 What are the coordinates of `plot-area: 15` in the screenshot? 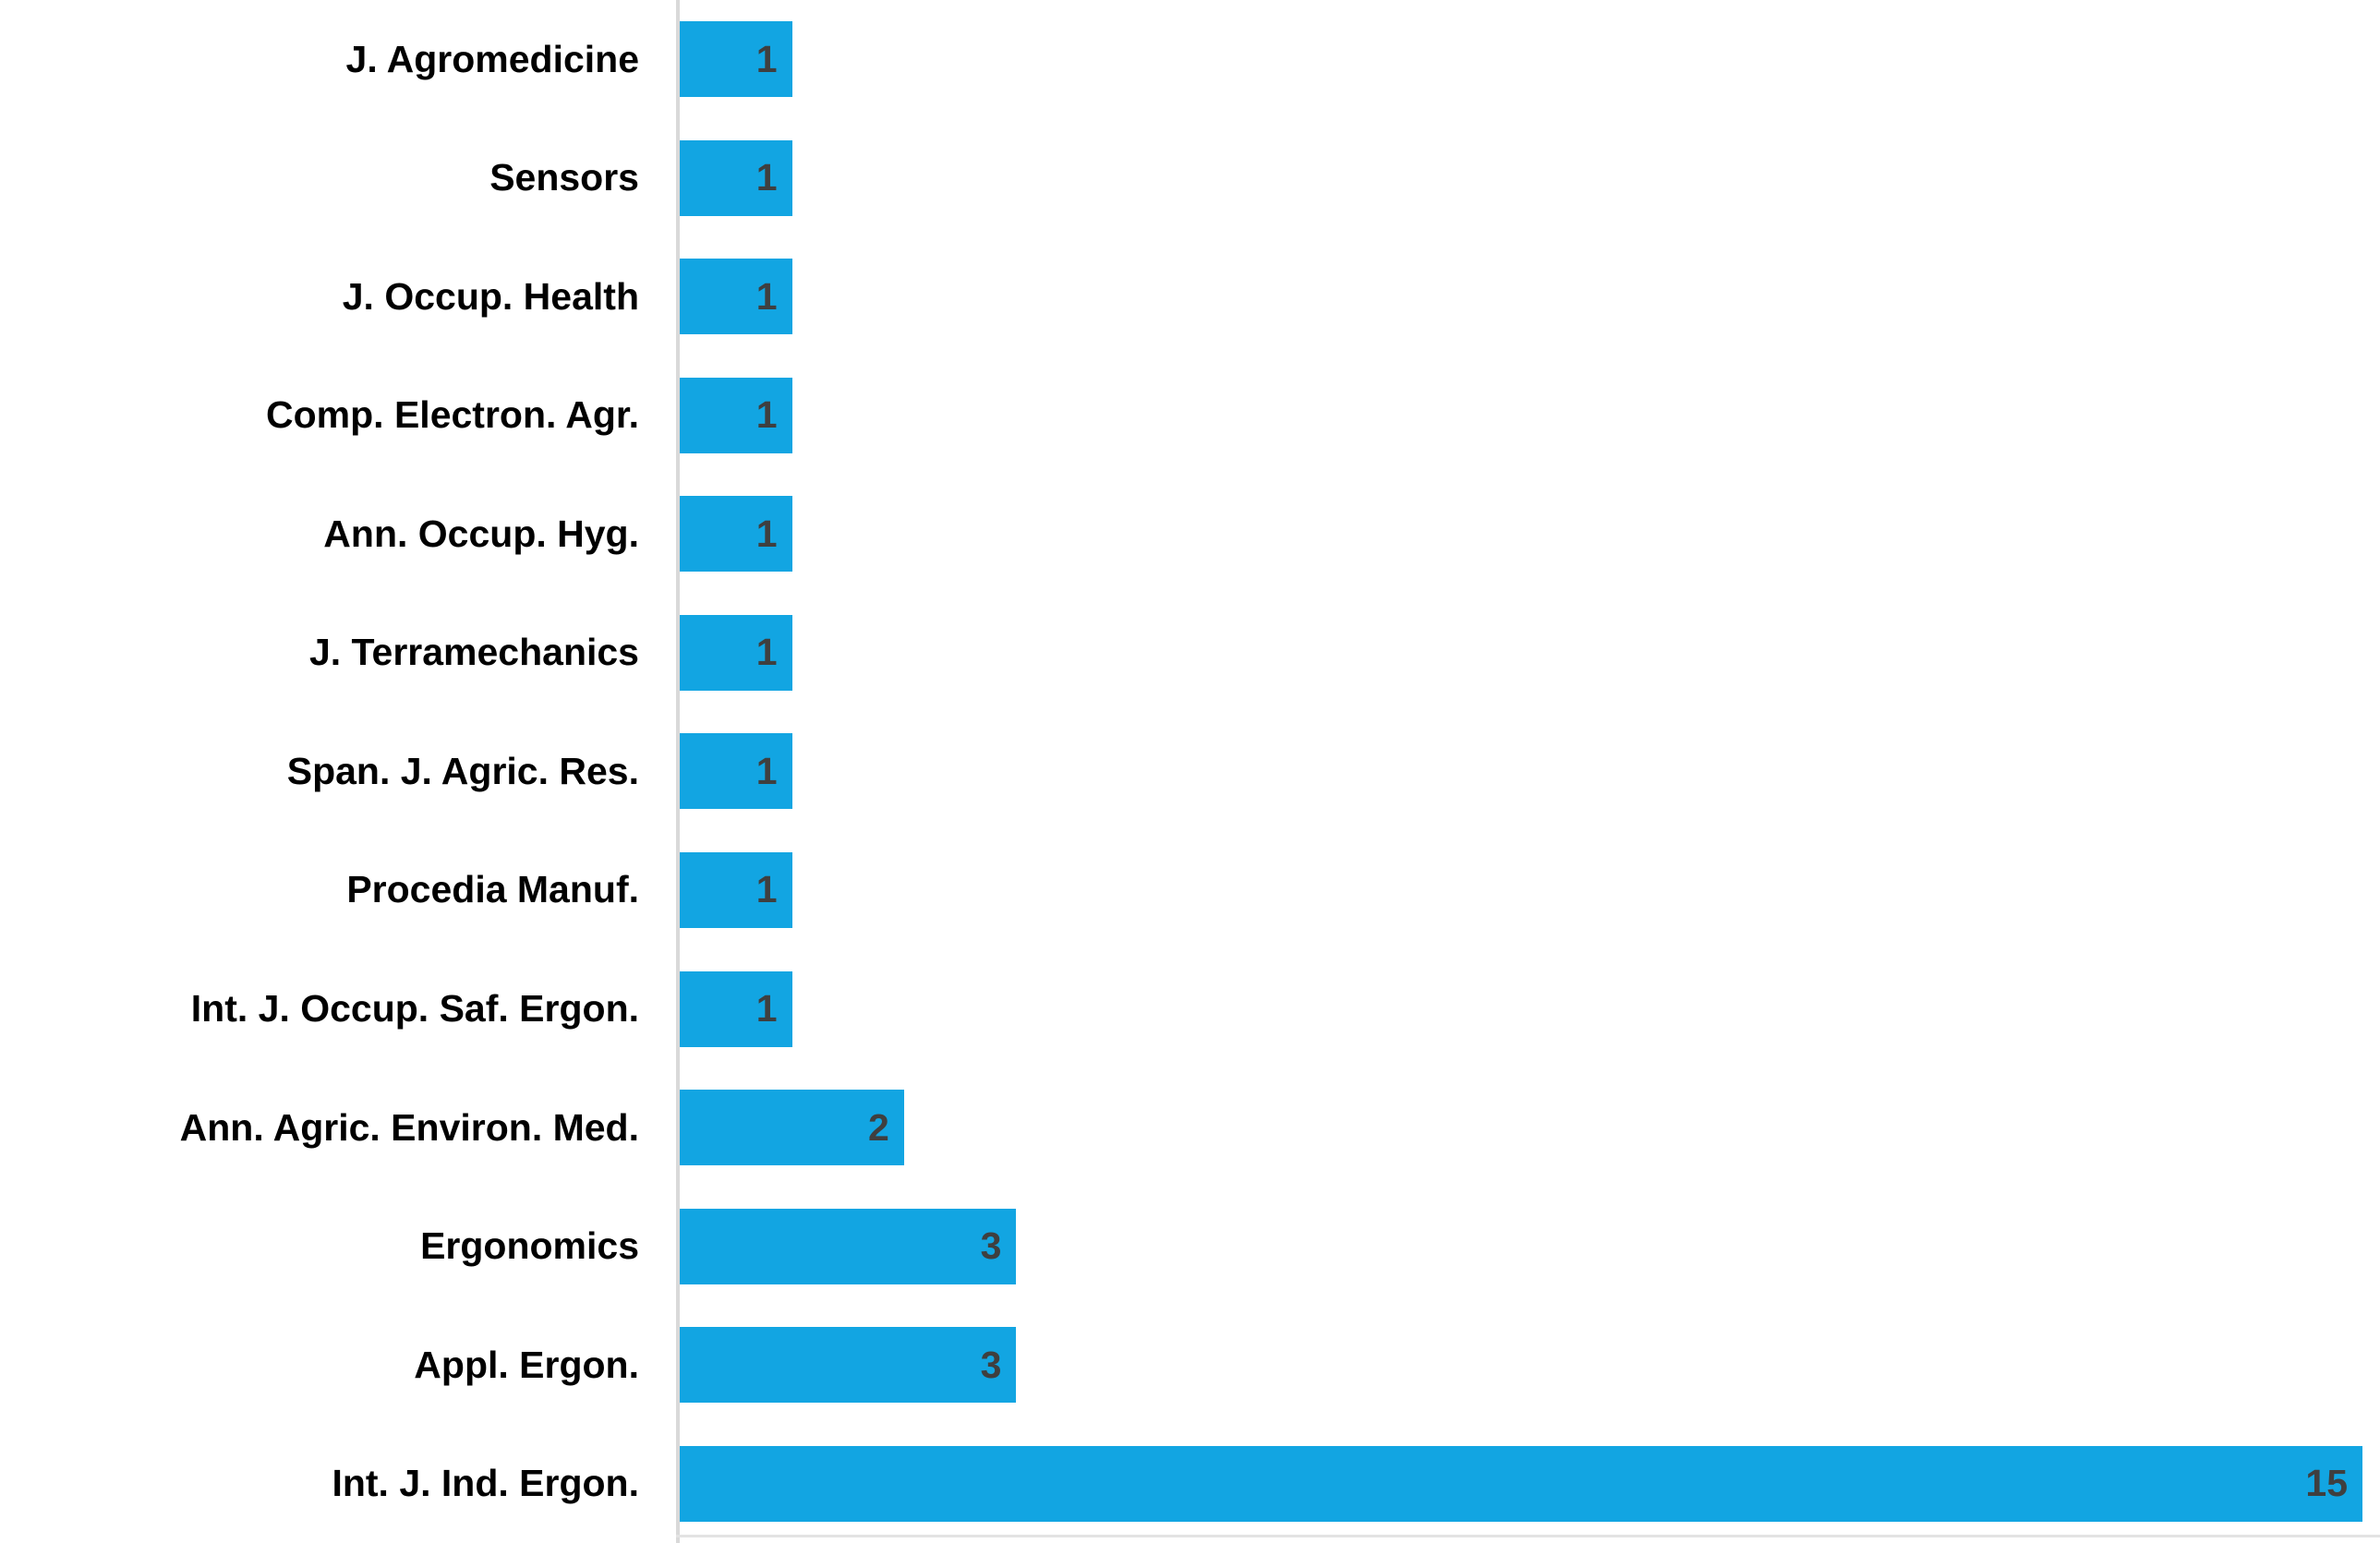 It's located at (1528, 1483).